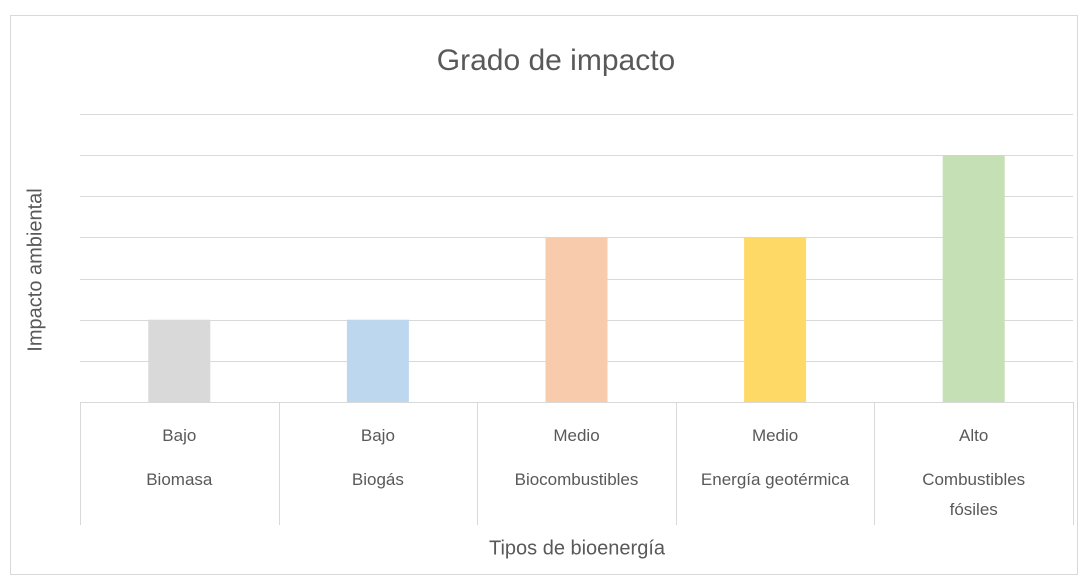 The height and width of the screenshot is (585, 1088). Describe the element at coordinates (775, 479) in the screenshot. I see `x-tick-label: Energía geotérmica` at that location.